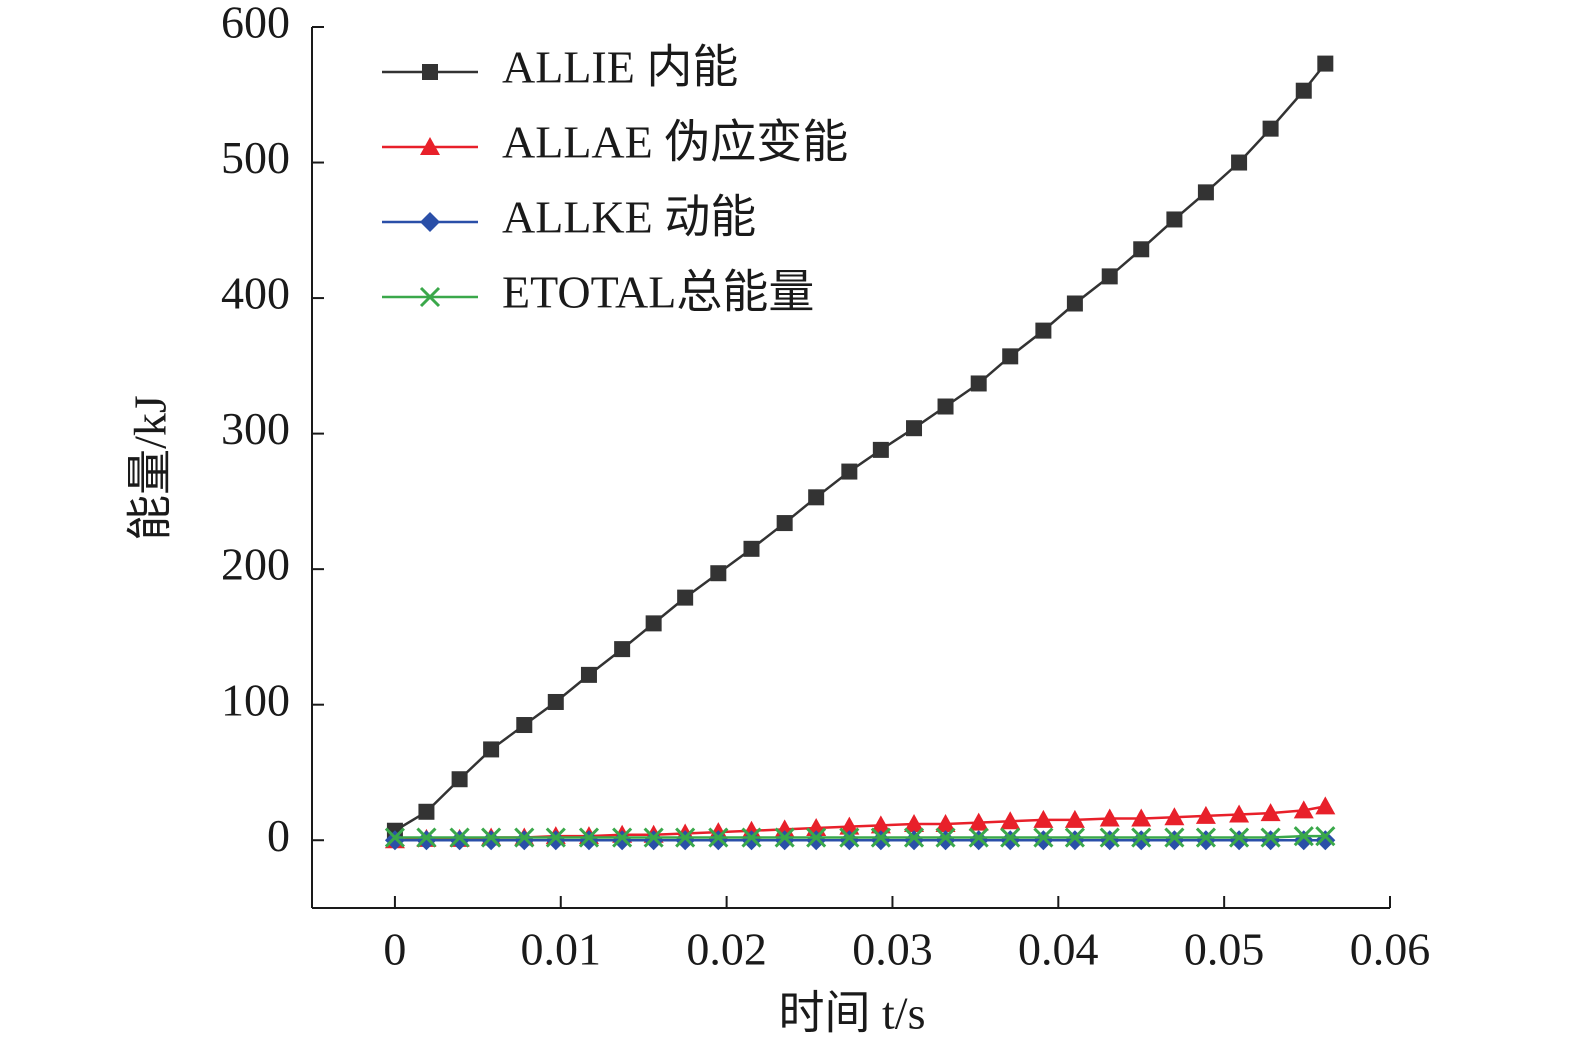 The image size is (1575, 1057). What do you see at coordinates (278, 835) in the screenshot?
I see `y-tick-label: 0` at bounding box center [278, 835].